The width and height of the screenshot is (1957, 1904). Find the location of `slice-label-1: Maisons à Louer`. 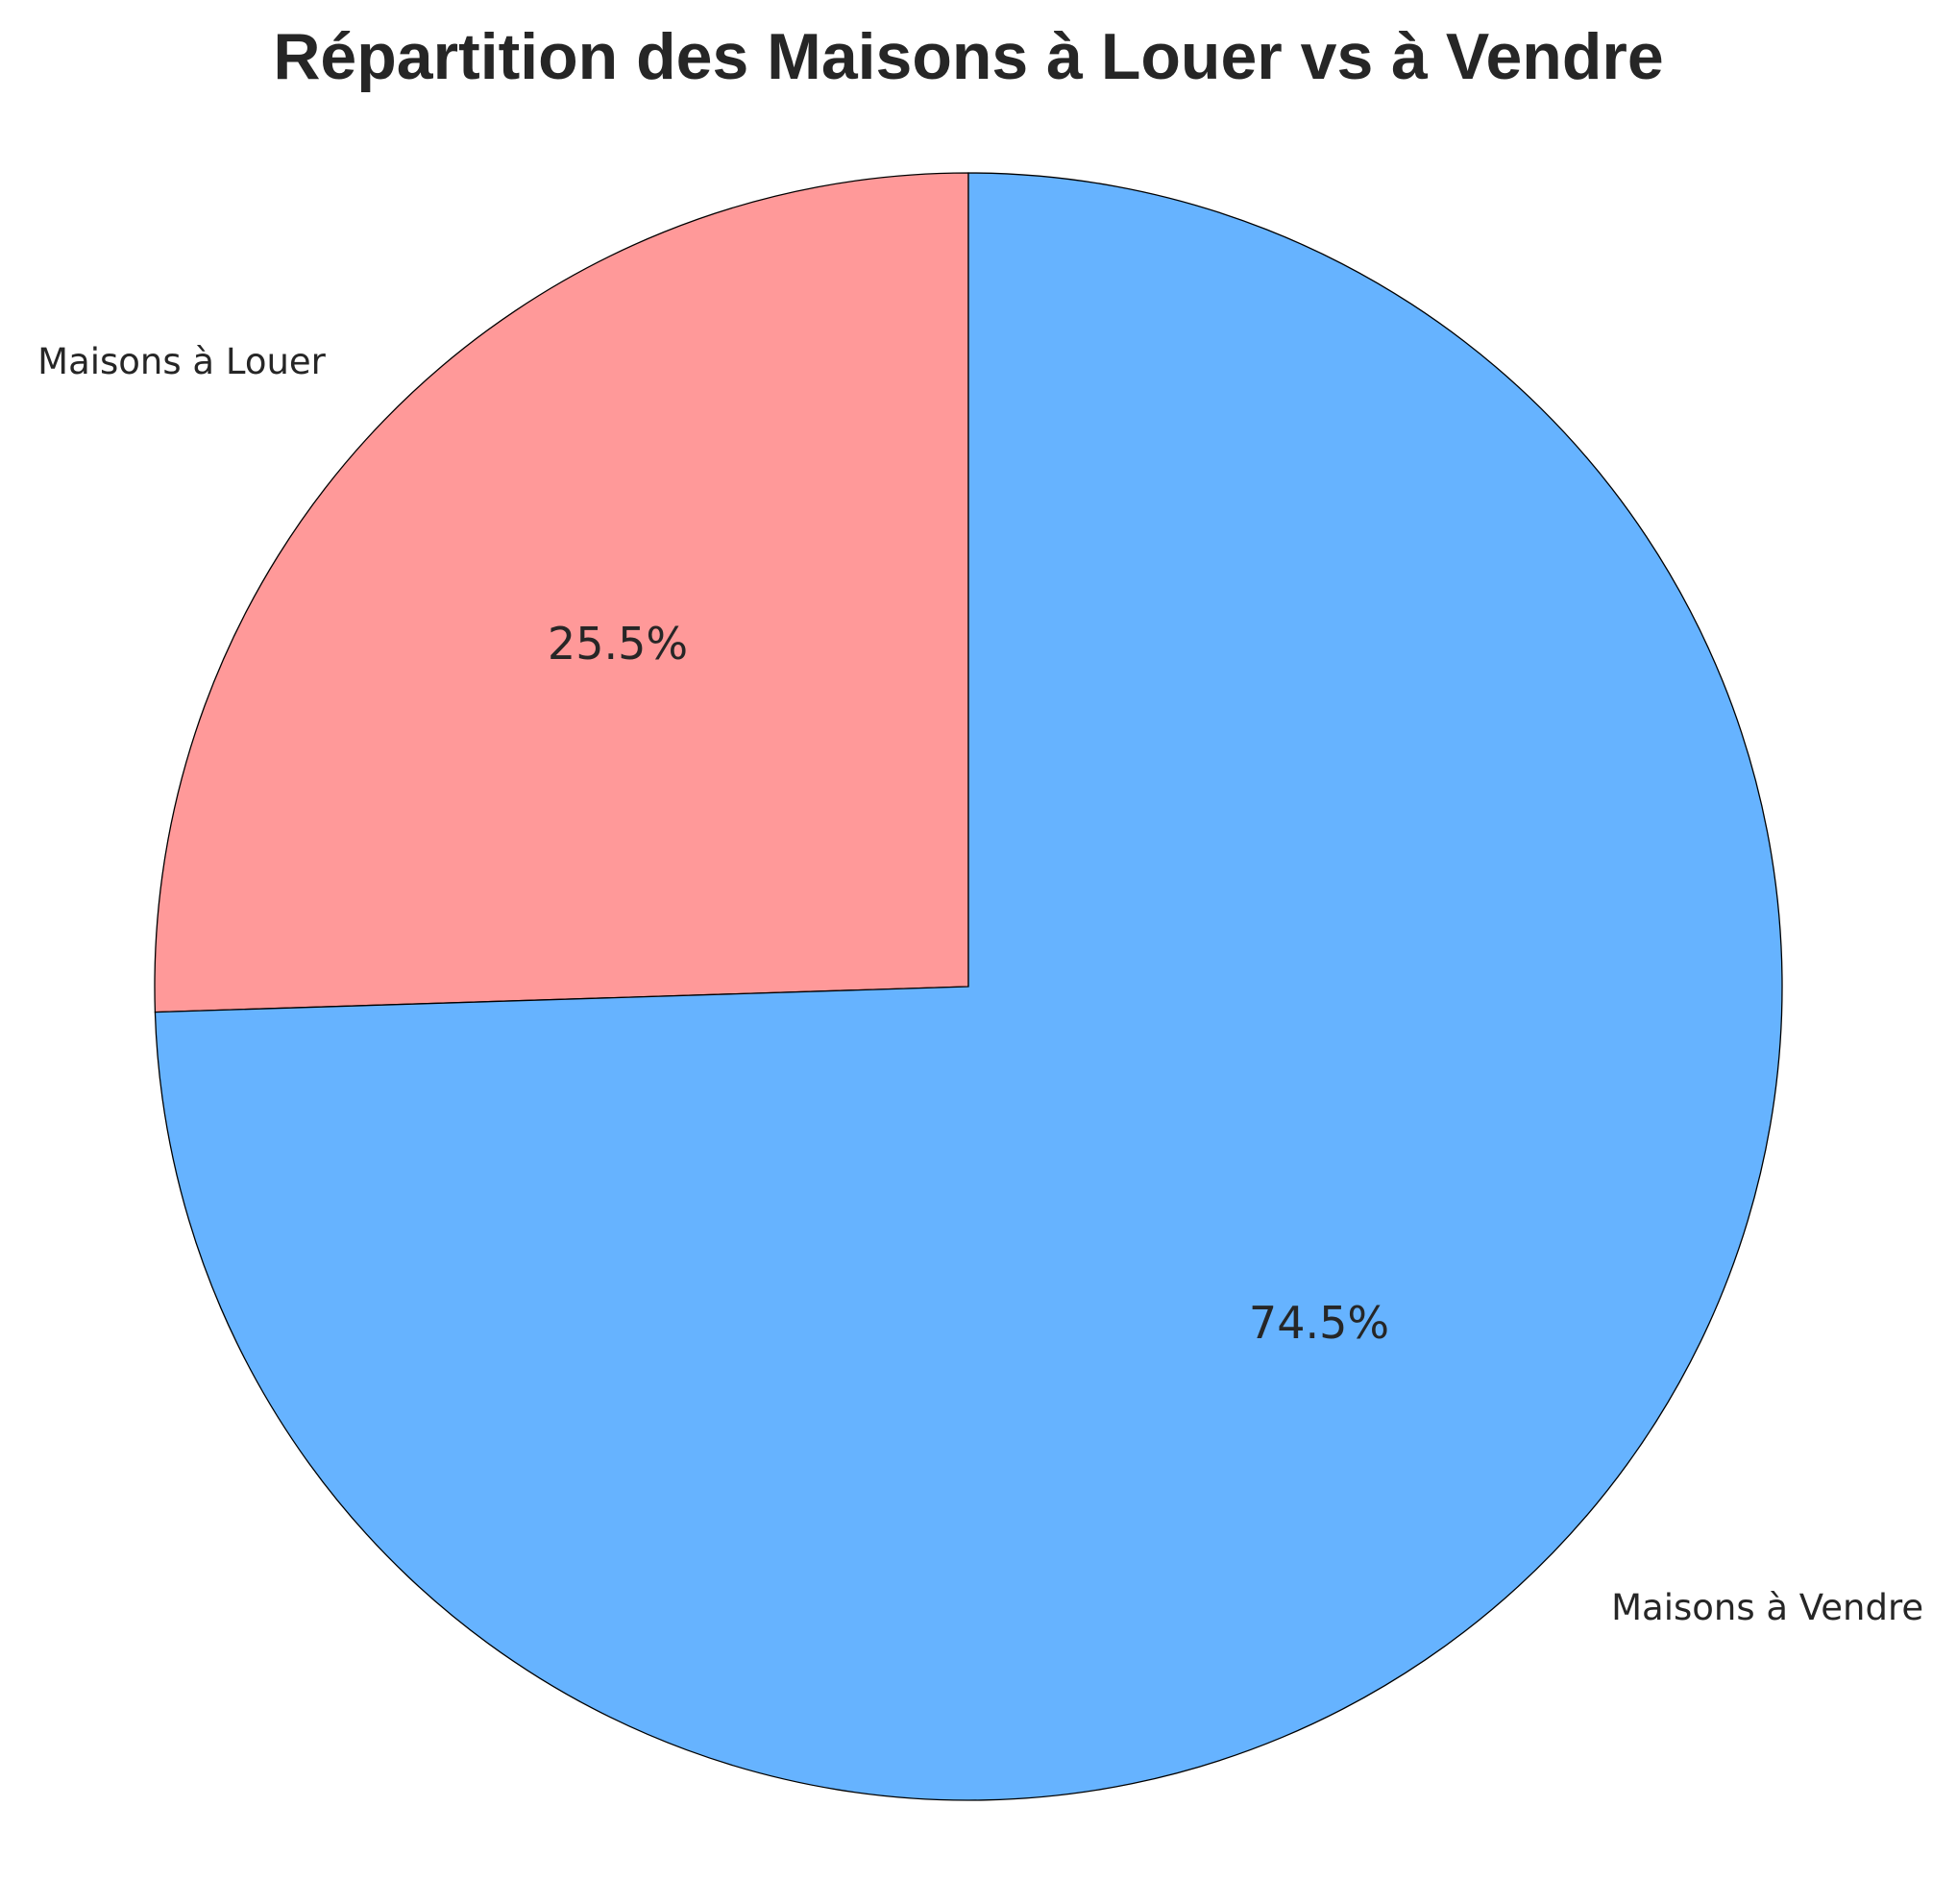

slice-label-1: Maisons à Louer is located at coordinates (182, 361).